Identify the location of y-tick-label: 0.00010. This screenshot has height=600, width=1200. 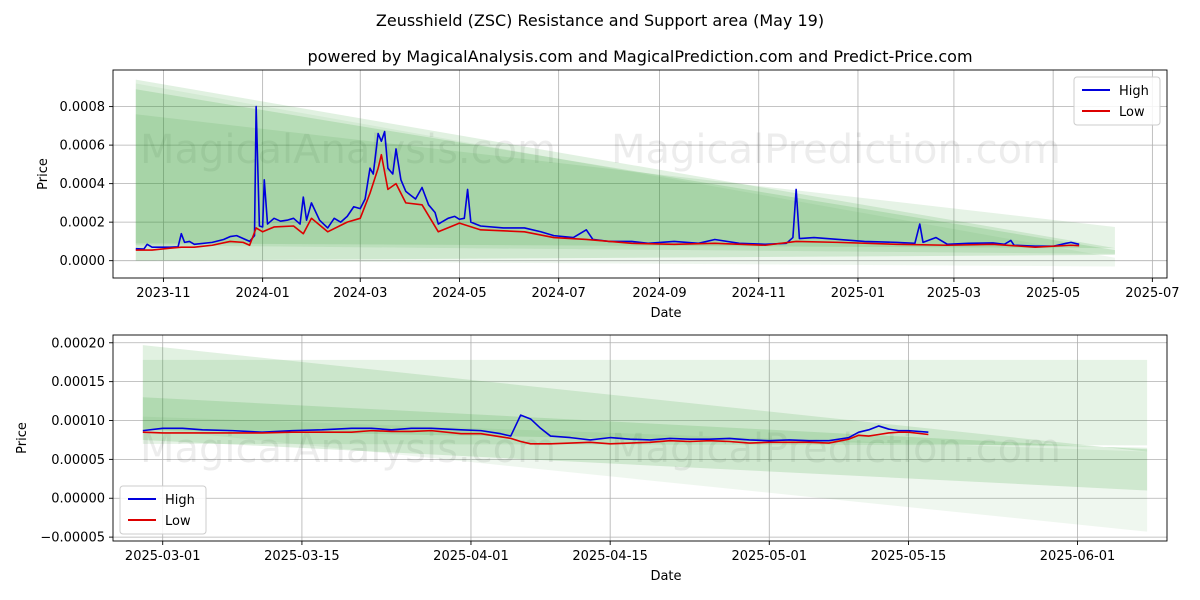
(78, 421).